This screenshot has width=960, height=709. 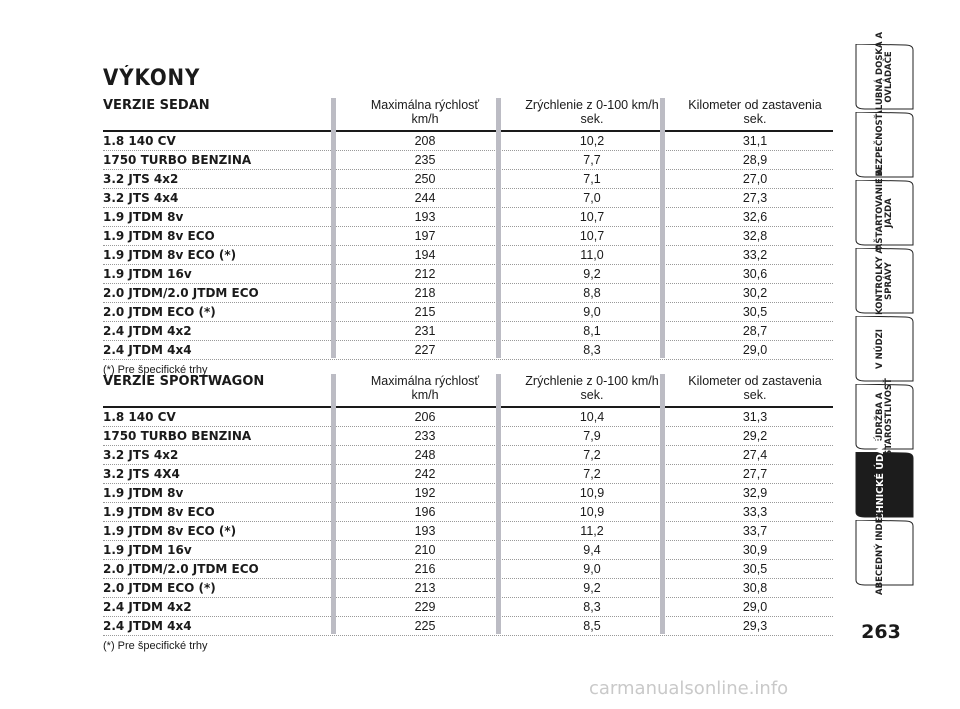 I want to click on sidebar-tab: PALUBNÁ DOSKA A OVLÁDAČE, so click(x=885, y=77).